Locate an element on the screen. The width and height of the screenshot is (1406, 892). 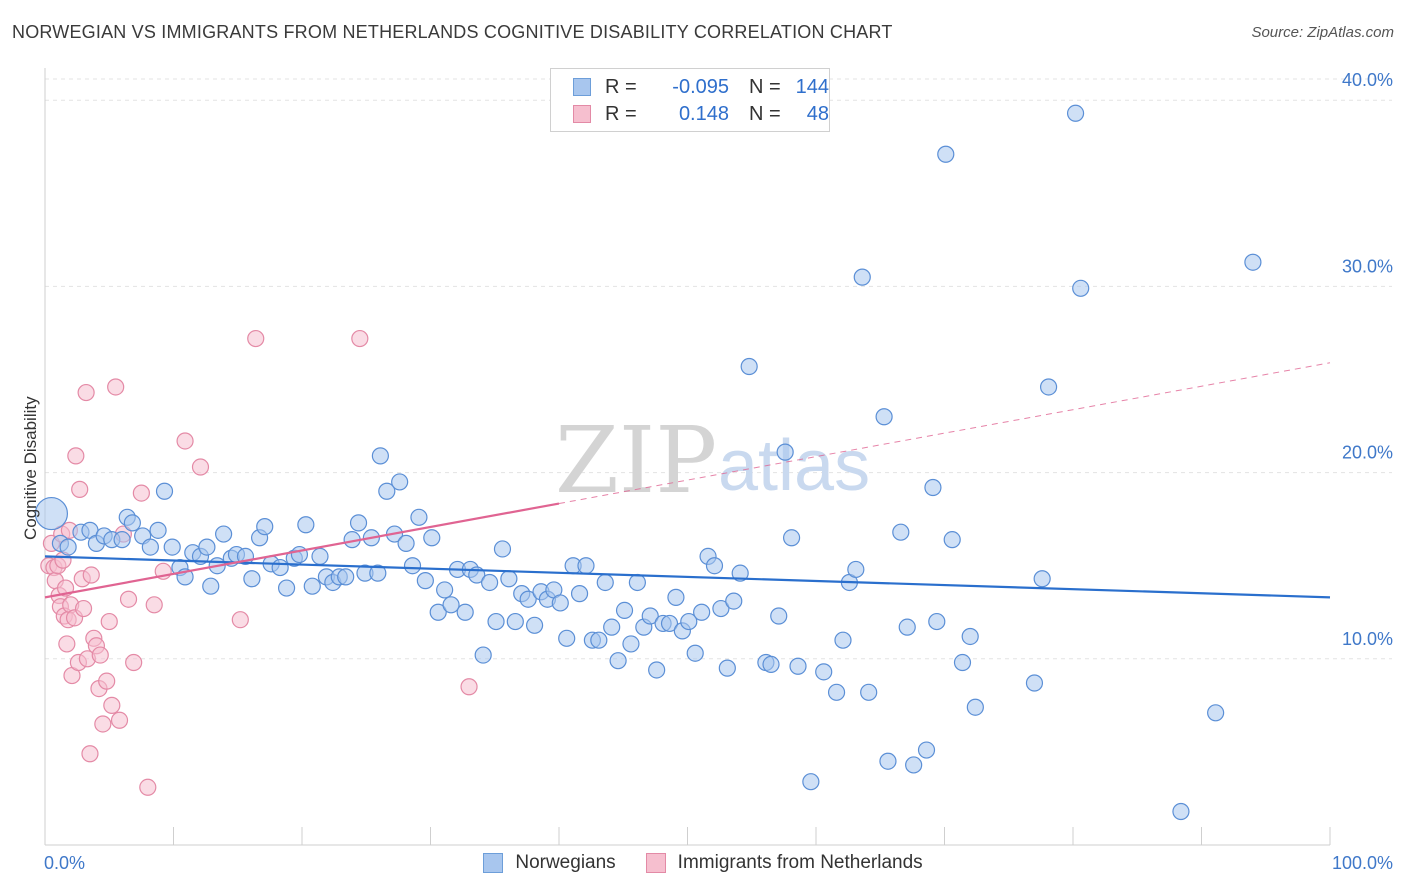
legend-swatch-blue is located at coordinates (582, 87).